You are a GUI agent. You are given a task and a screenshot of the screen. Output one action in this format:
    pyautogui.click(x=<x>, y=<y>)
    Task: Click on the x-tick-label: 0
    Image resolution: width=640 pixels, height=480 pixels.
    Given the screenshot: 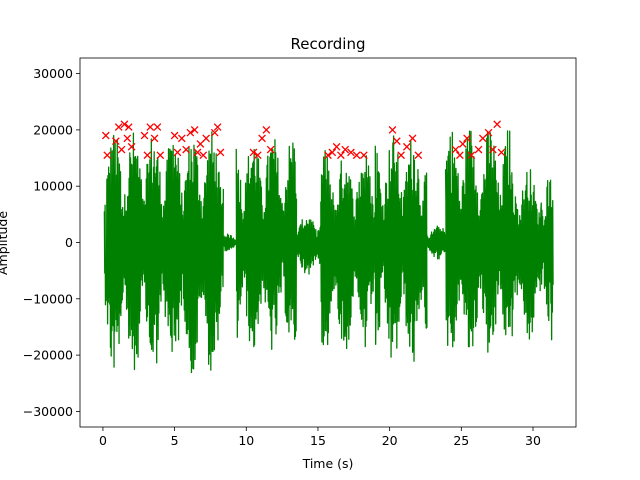 What is the action you would take?
    pyautogui.click(x=103, y=440)
    